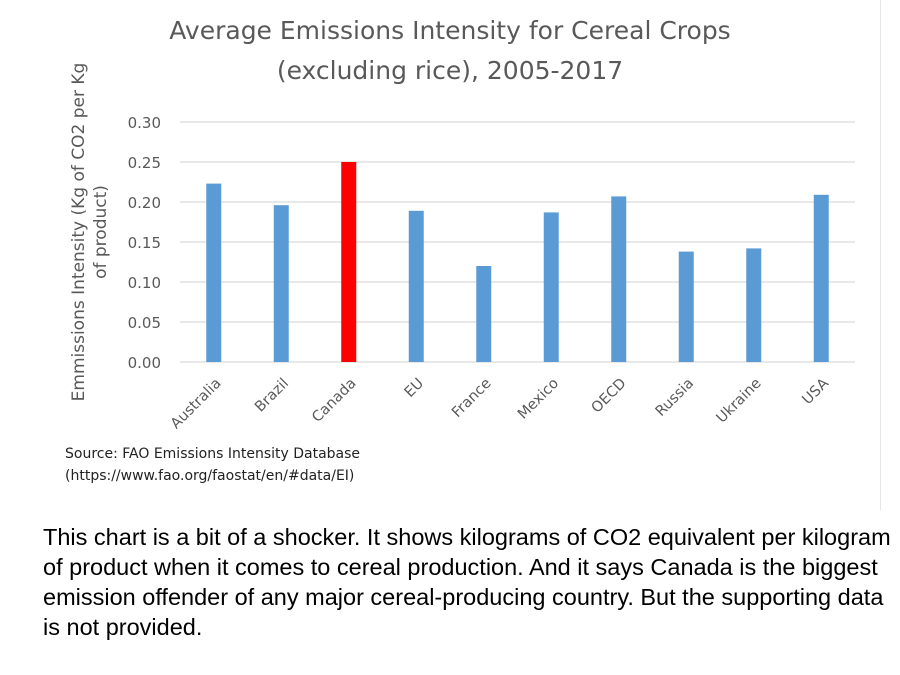 This screenshot has width=900, height=675. I want to click on chart-border, so click(880, 255).